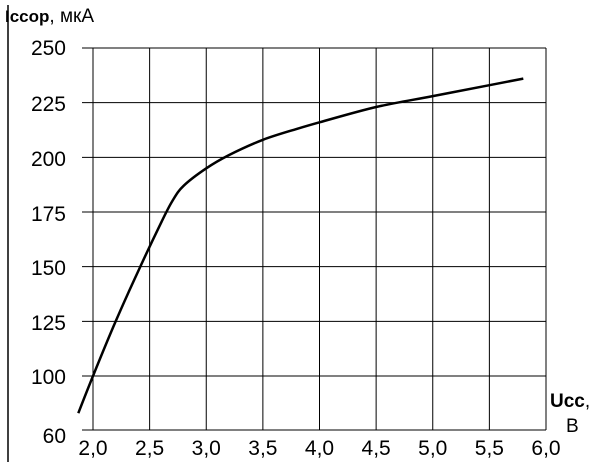  What do you see at coordinates (545, 448) in the screenshot?
I see `x-tick-label: 6,0` at bounding box center [545, 448].